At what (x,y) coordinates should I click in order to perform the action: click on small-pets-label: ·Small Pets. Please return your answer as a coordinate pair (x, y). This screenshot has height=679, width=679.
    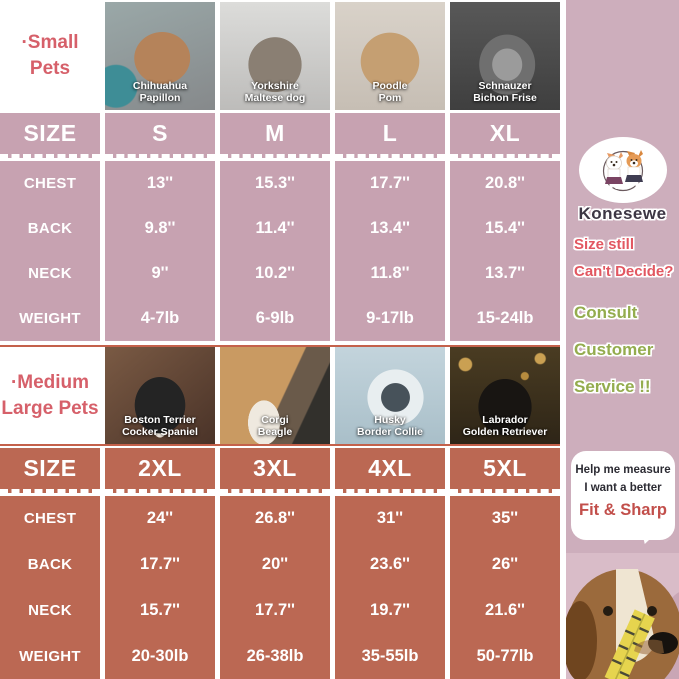
    Looking at the image, I should click on (50, 56).